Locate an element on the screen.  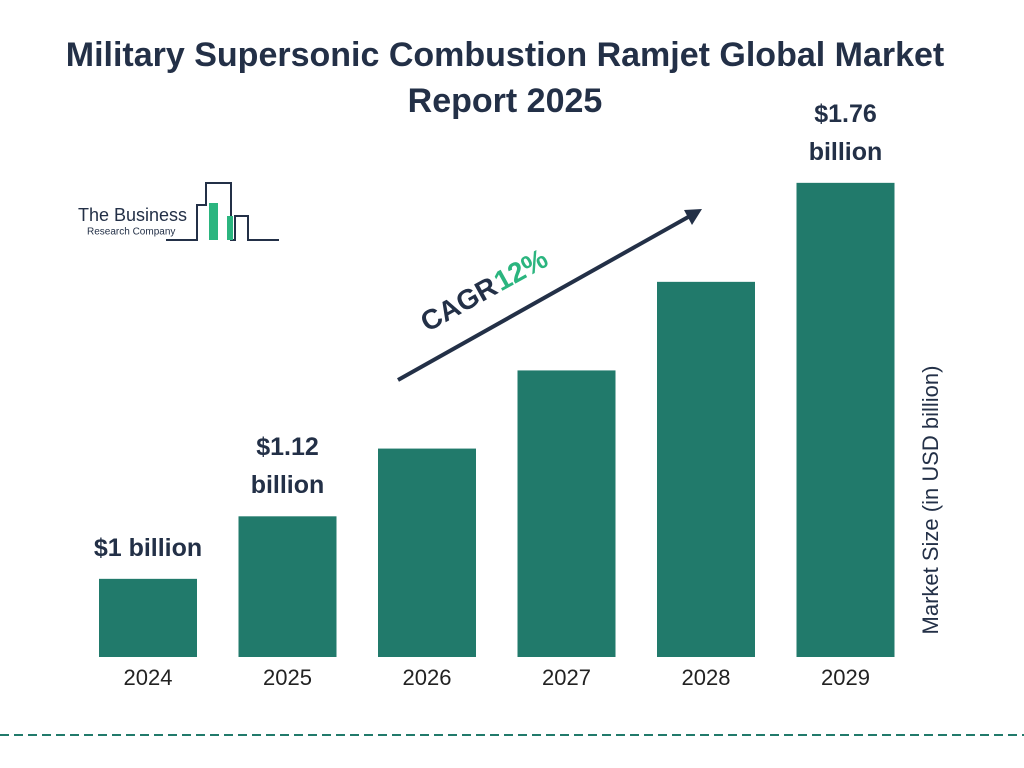
y-axis-label: Market Size (in USD billion) is located at coordinates (930, 500).